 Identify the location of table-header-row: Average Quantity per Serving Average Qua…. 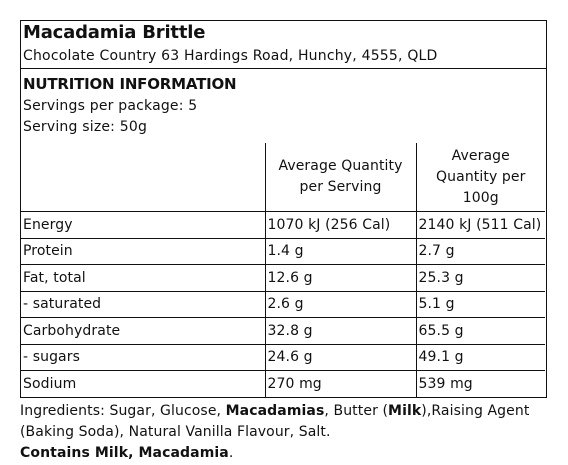
(283, 177).